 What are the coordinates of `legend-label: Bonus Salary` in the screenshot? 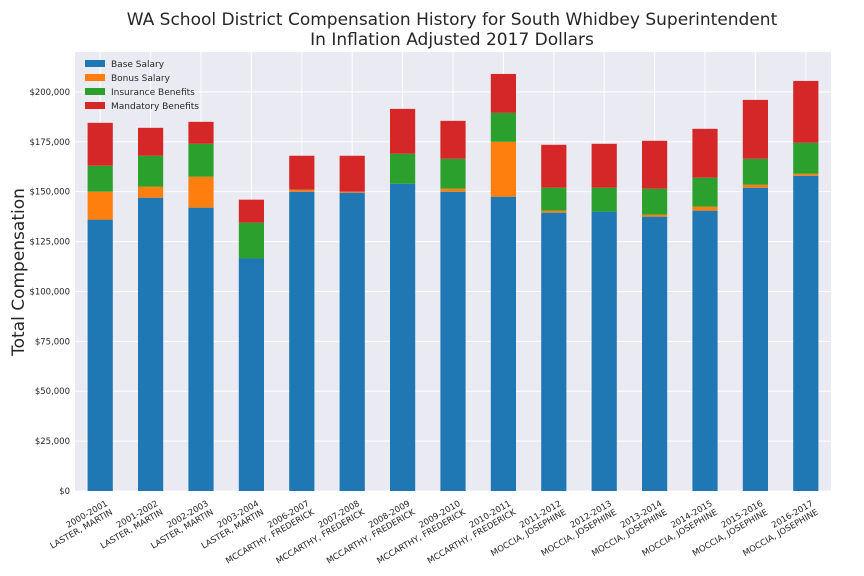 It's located at (141, 79).